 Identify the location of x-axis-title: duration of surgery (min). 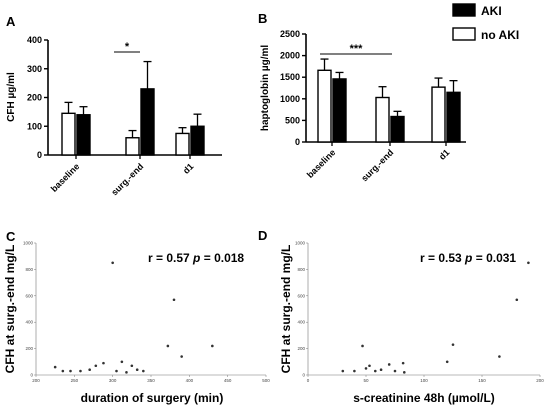
(152, 398).